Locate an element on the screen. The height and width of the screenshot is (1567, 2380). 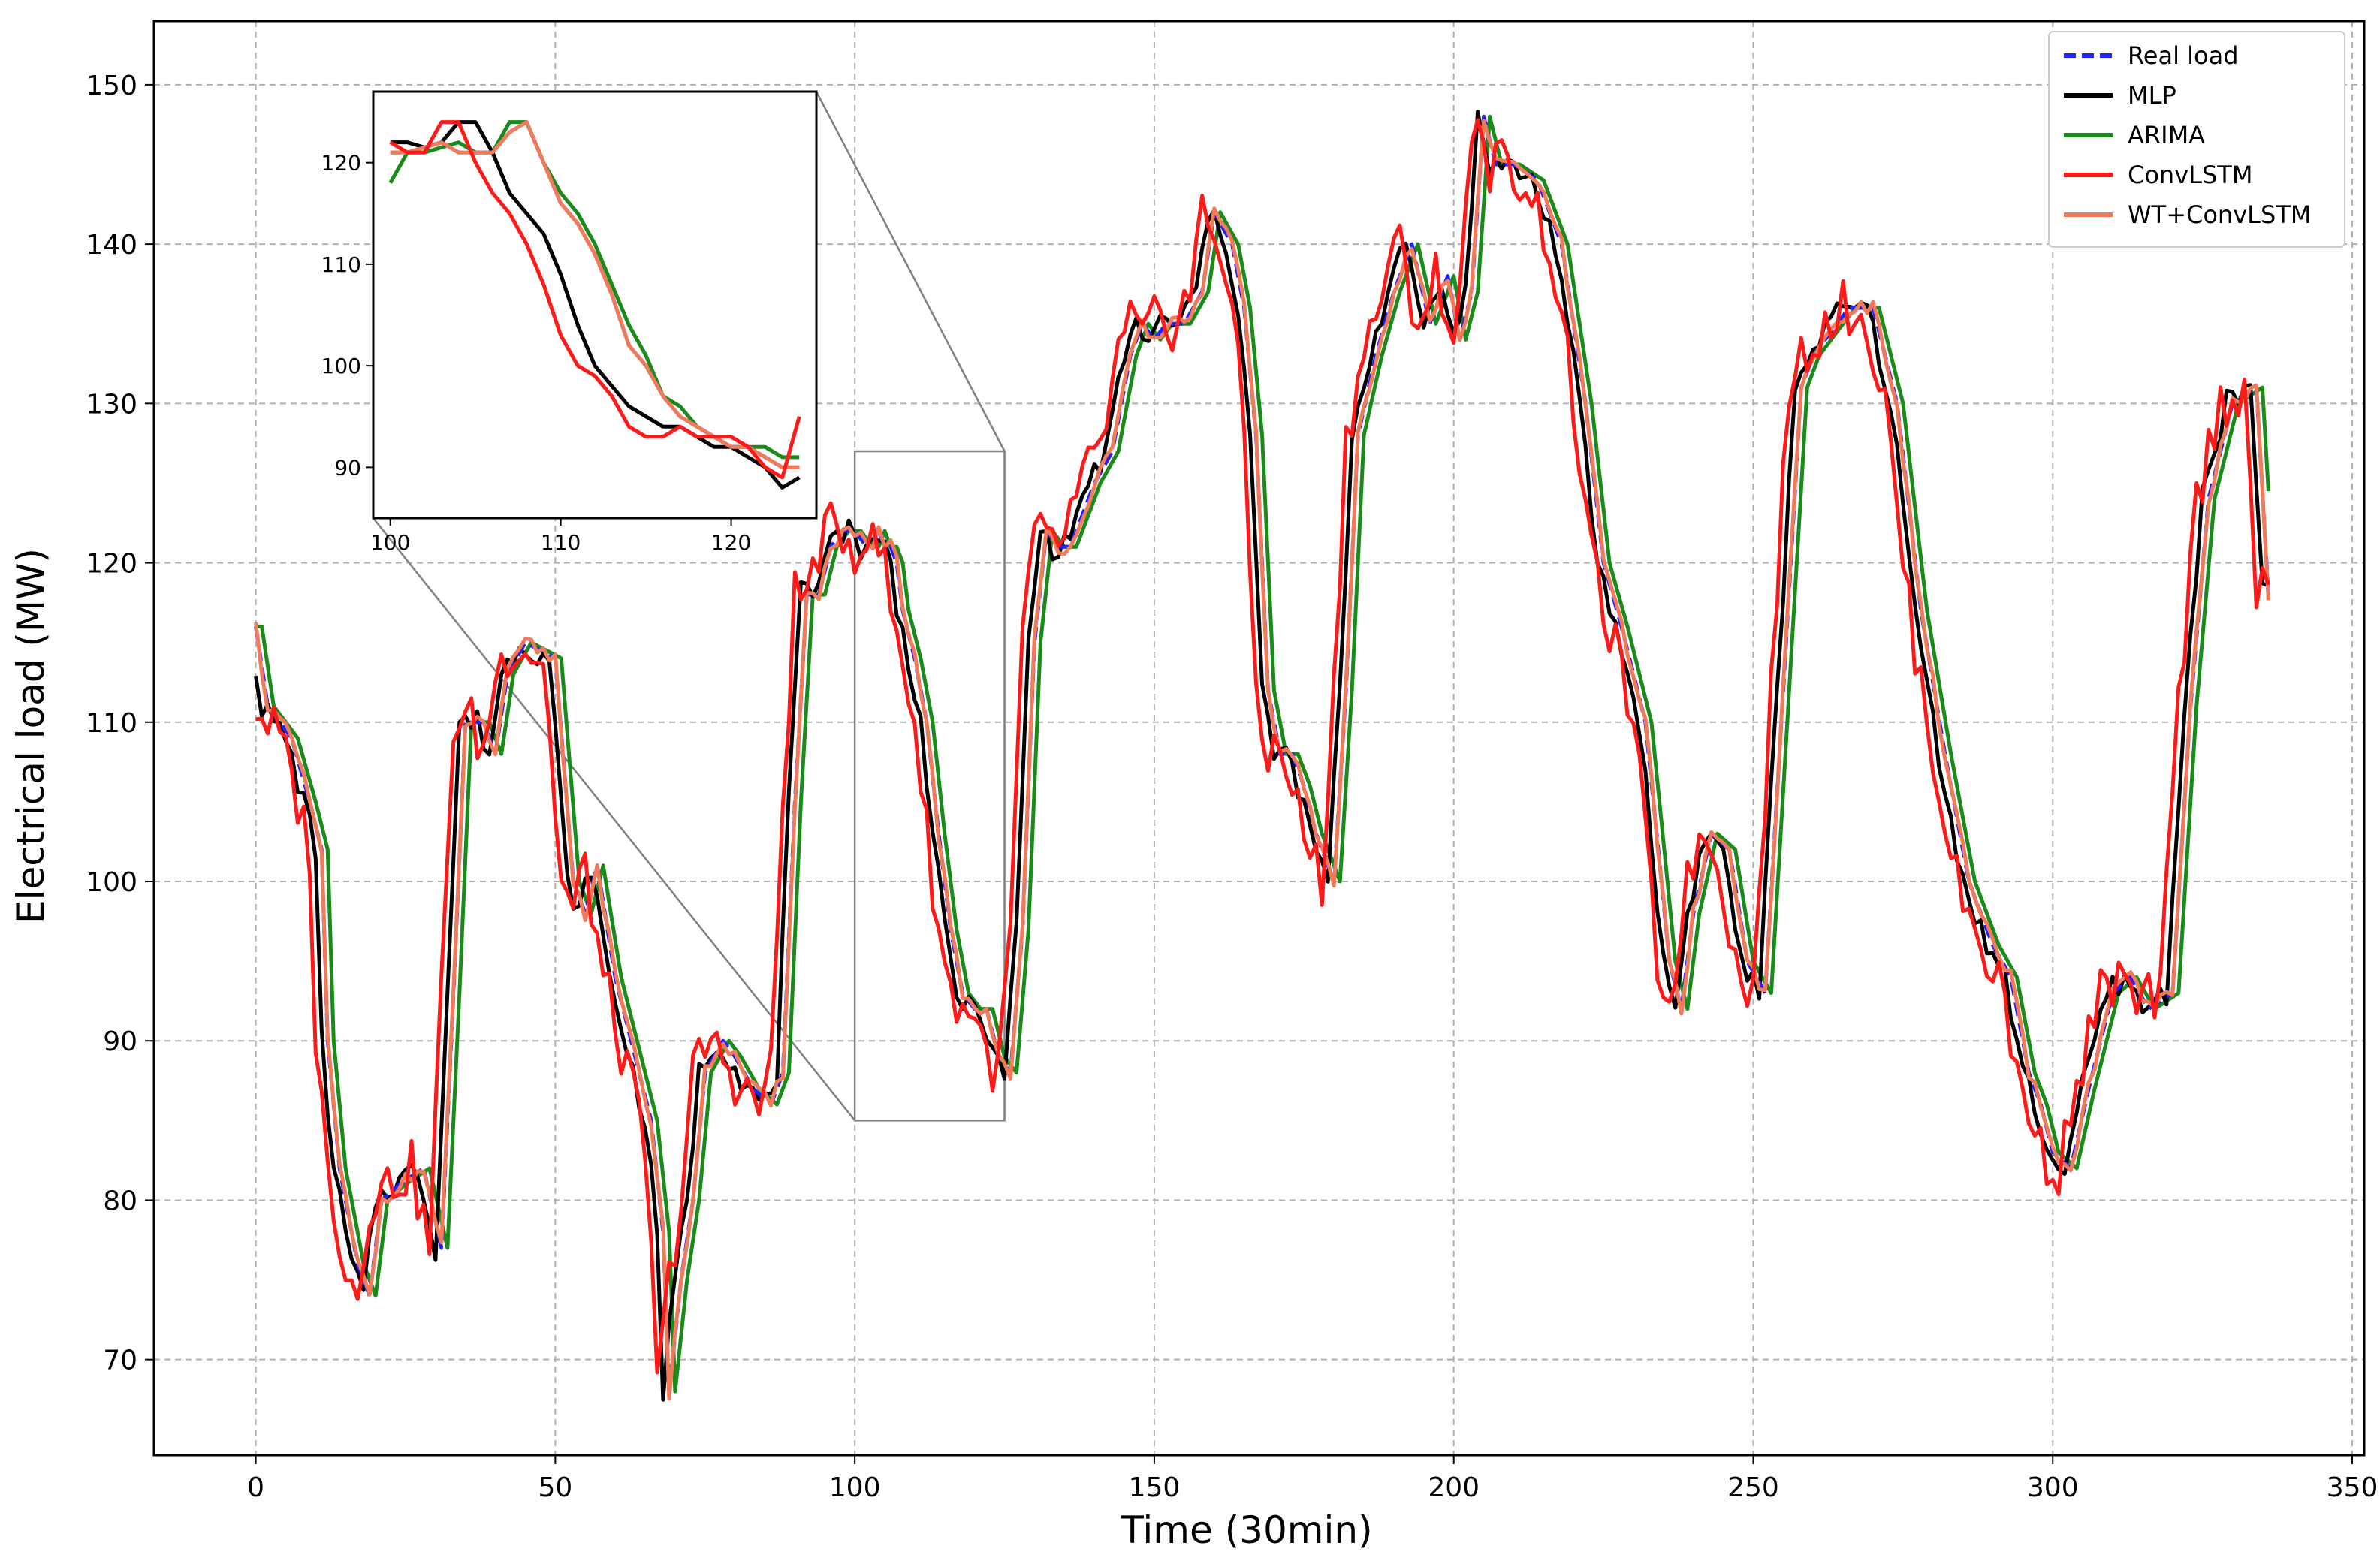
y-tick-label: 120 is located at coordinates (112, 564).